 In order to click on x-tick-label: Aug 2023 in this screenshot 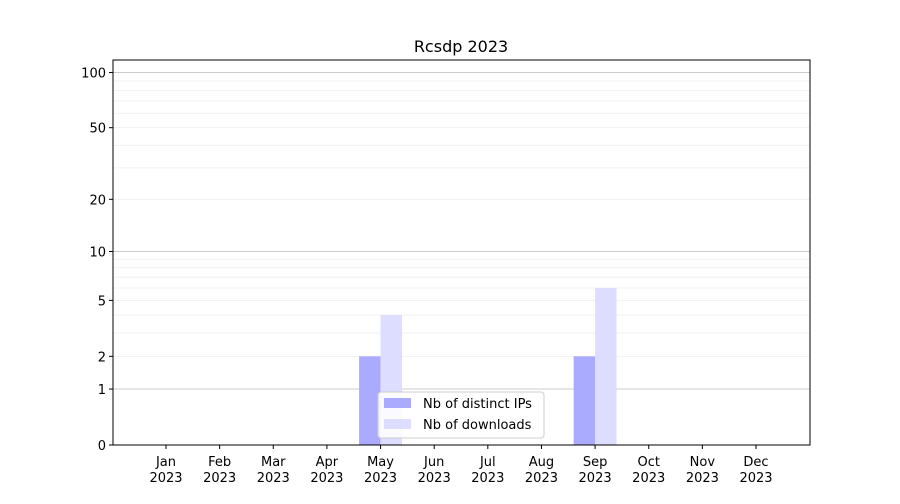, I will do `click(541, 470)`.